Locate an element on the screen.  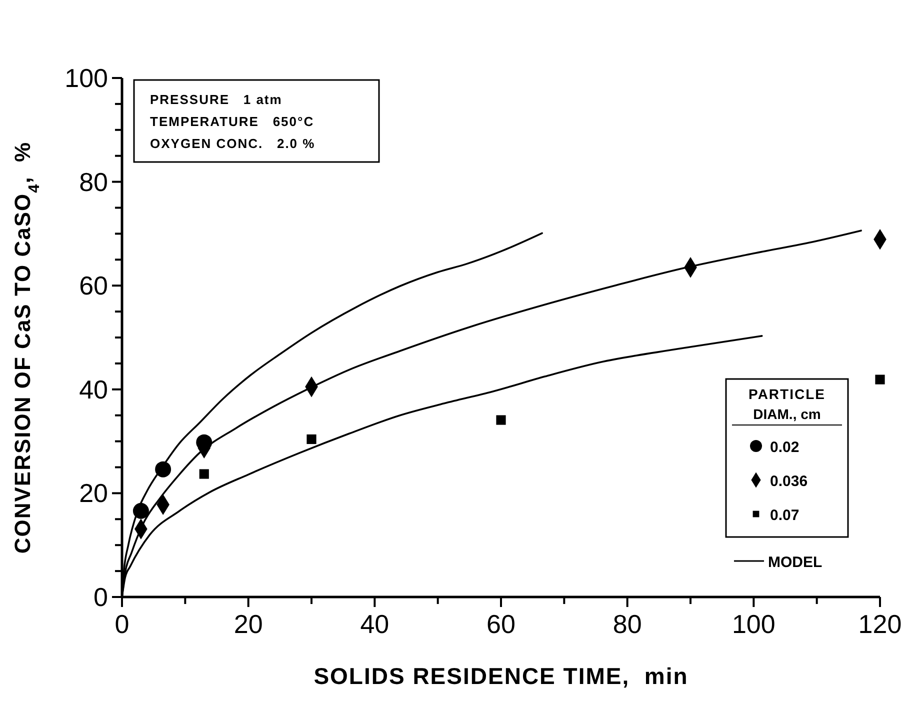
x-tick-label: 40 is located at coordinates (375, 624).